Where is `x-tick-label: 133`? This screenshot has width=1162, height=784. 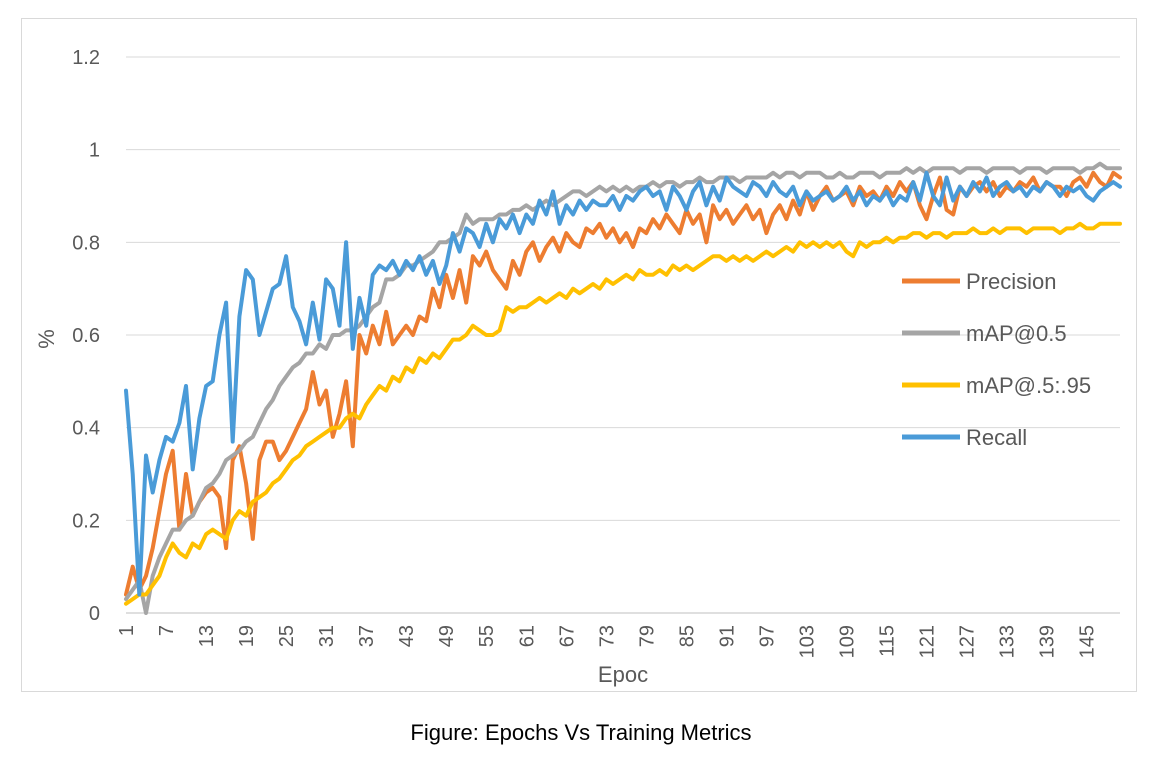 x-tick-label: 133 is located at coordinates (1008, 641).